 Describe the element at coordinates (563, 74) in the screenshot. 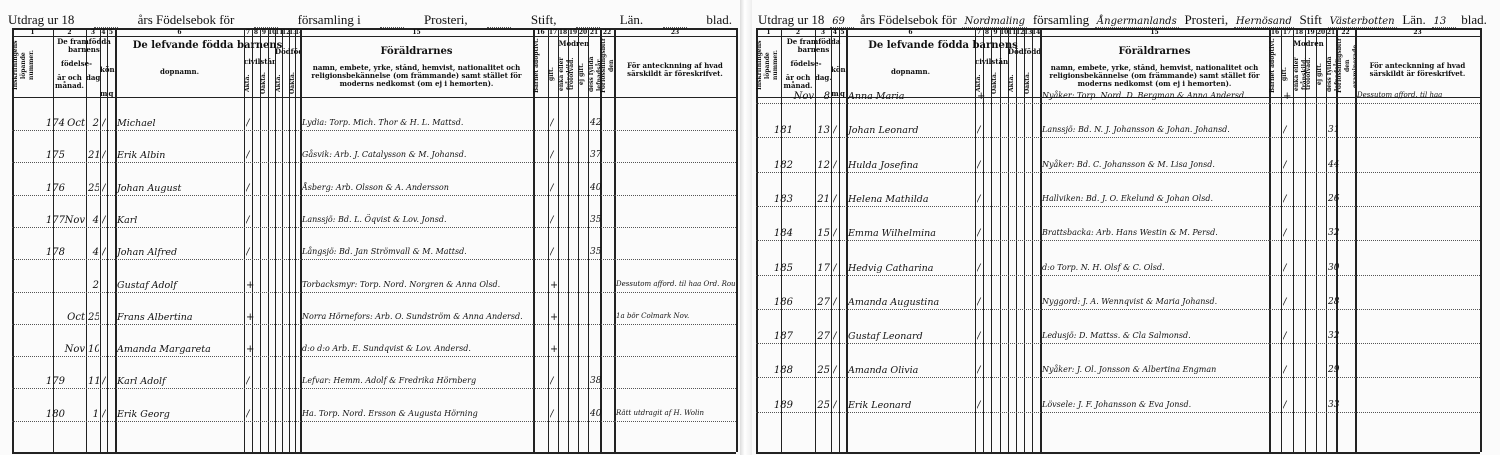

I see `header-widow: enka eller frånskild.` at that location.